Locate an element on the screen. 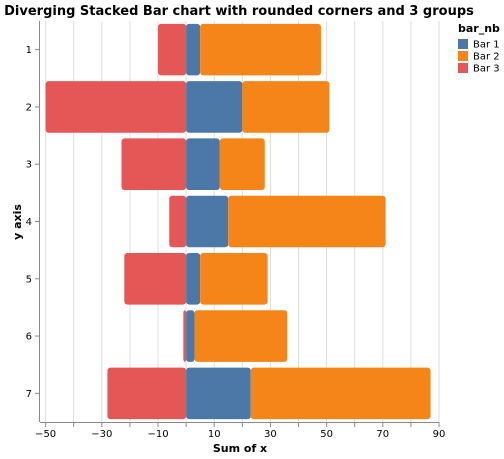 This screenshot has width=504, height=459. x-tick-label: 50 is located at coordinates (326, 434).